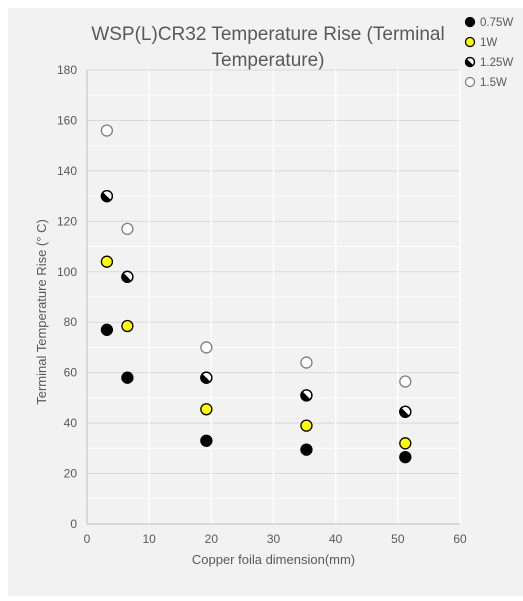  What do you see at coordinates (87, 539) in the screenshot?
I see `x-tick-label: 0` at bounding box center [87, 539].